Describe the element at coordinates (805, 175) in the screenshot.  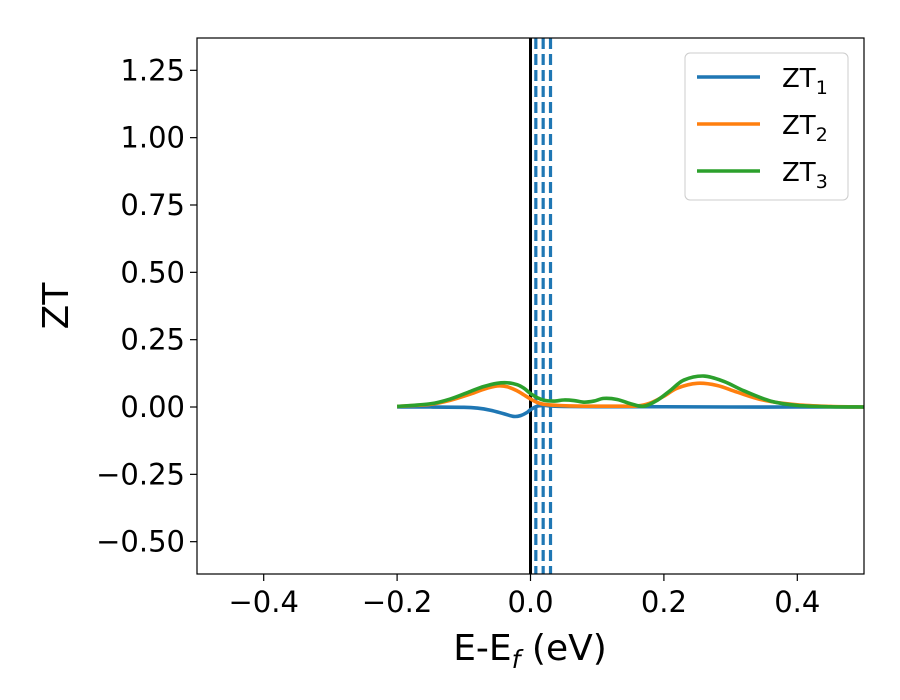
I see `legend-label-zt3: ZT3` at that location.